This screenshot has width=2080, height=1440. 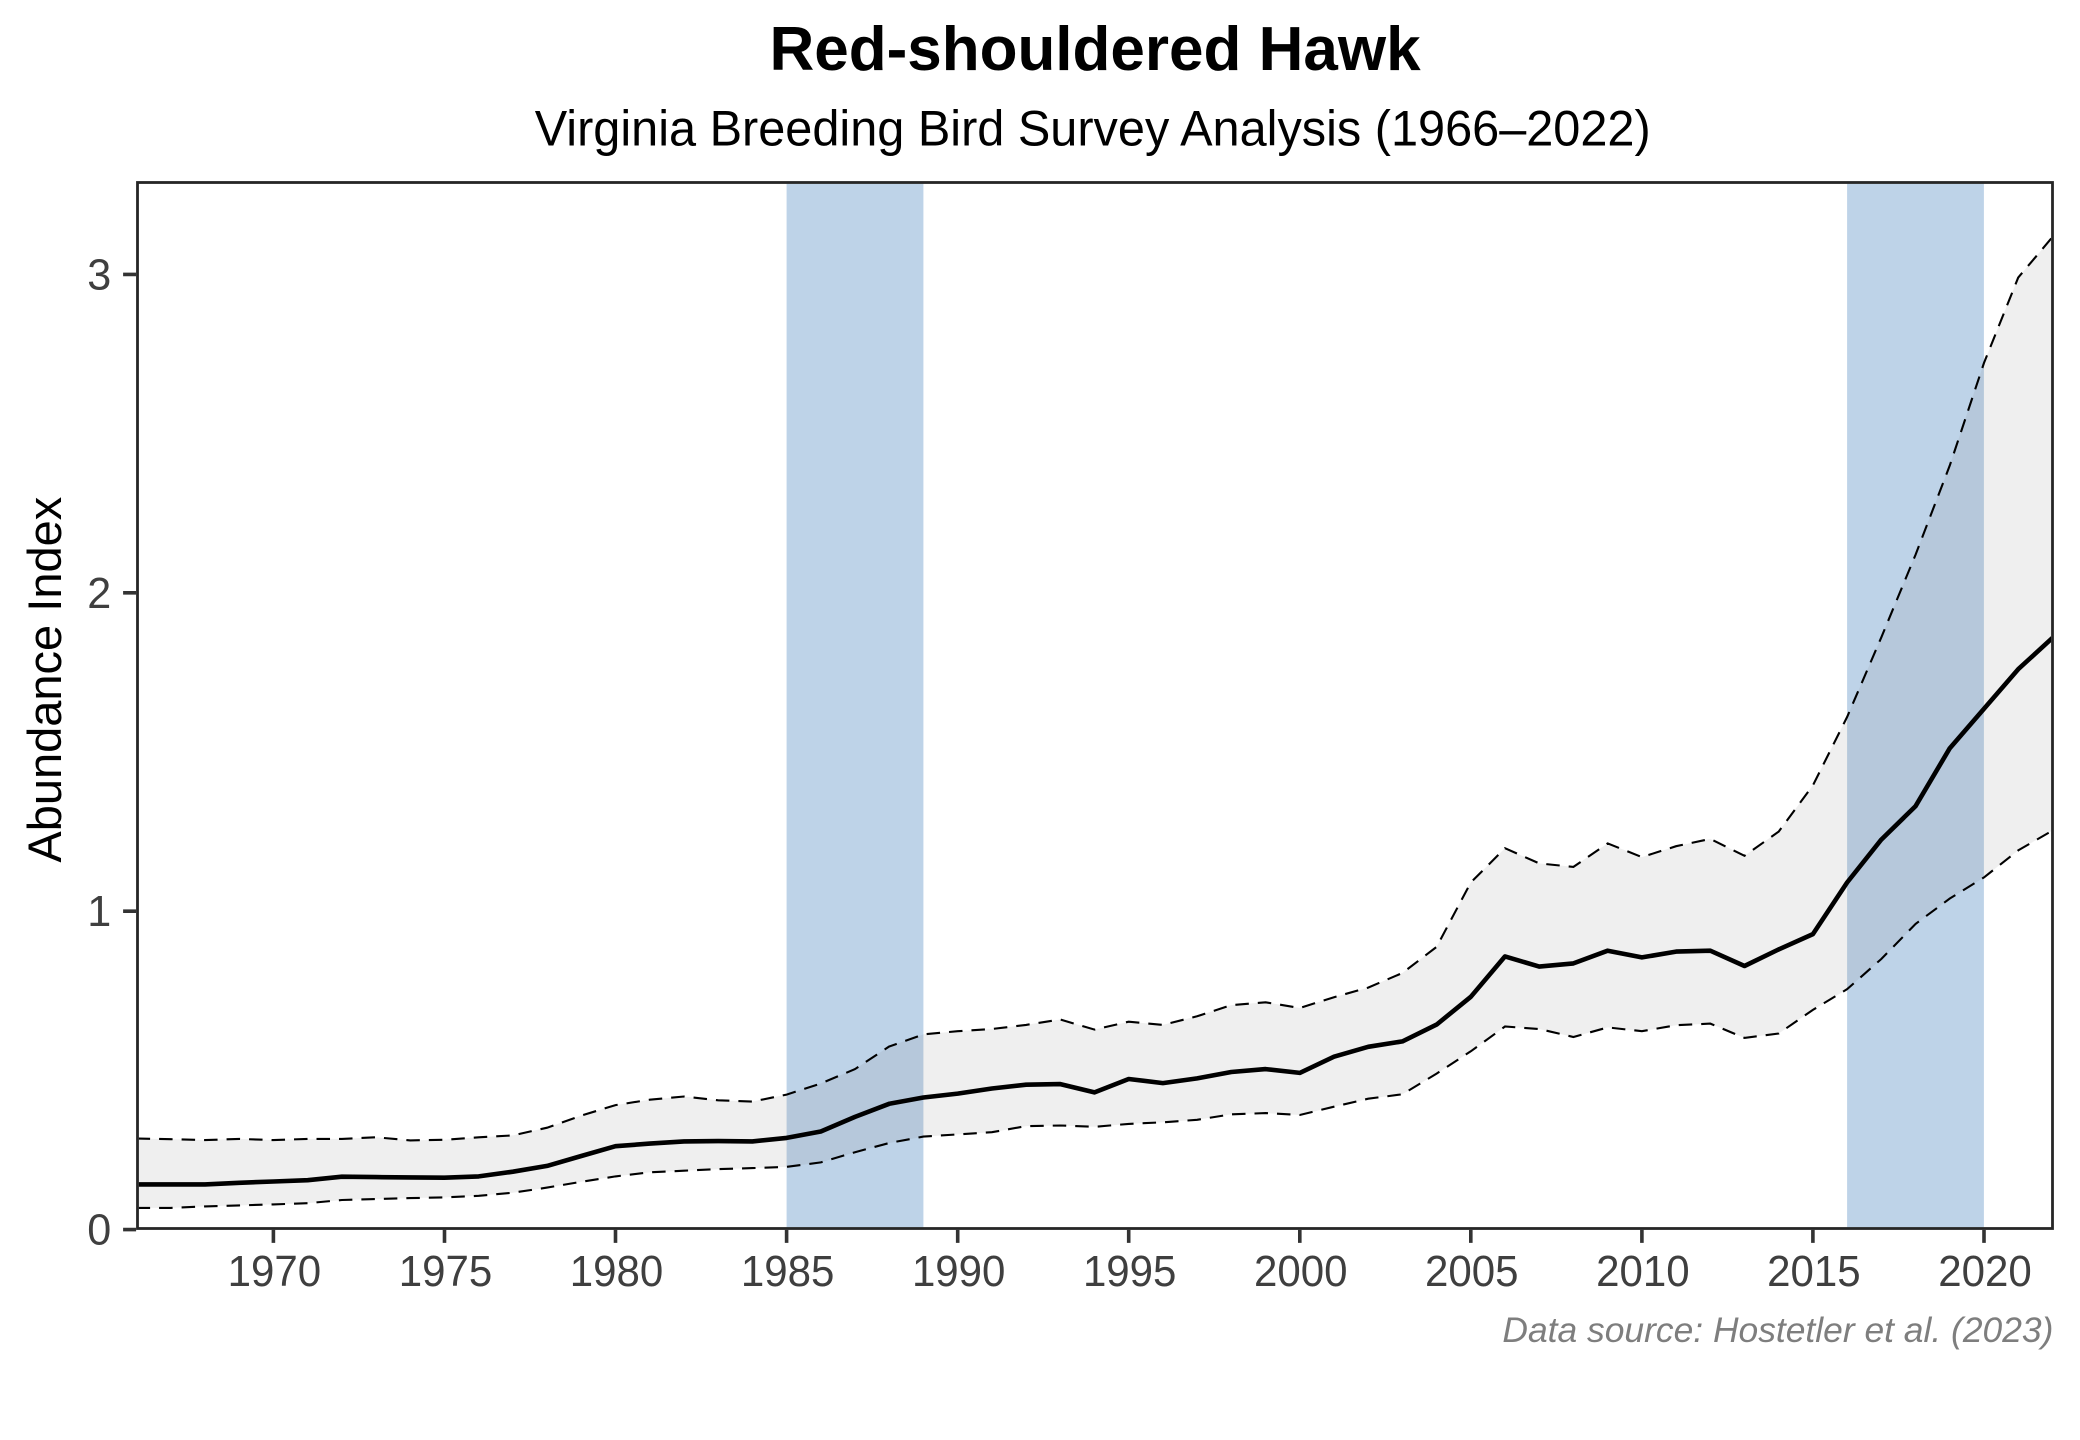 What do you see at coordinates (1095, 49) in the screenshot?
I see `svg-text: Red-shouldered Hawk` at bounding box center [1095, 49].